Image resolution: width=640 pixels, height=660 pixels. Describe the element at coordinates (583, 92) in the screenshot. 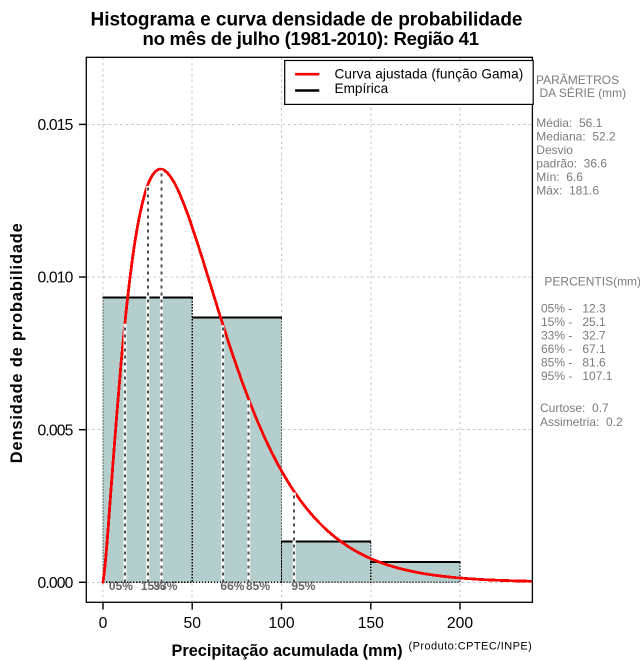

I see `svg-text: DA SÉRIE (mm)` at that location.